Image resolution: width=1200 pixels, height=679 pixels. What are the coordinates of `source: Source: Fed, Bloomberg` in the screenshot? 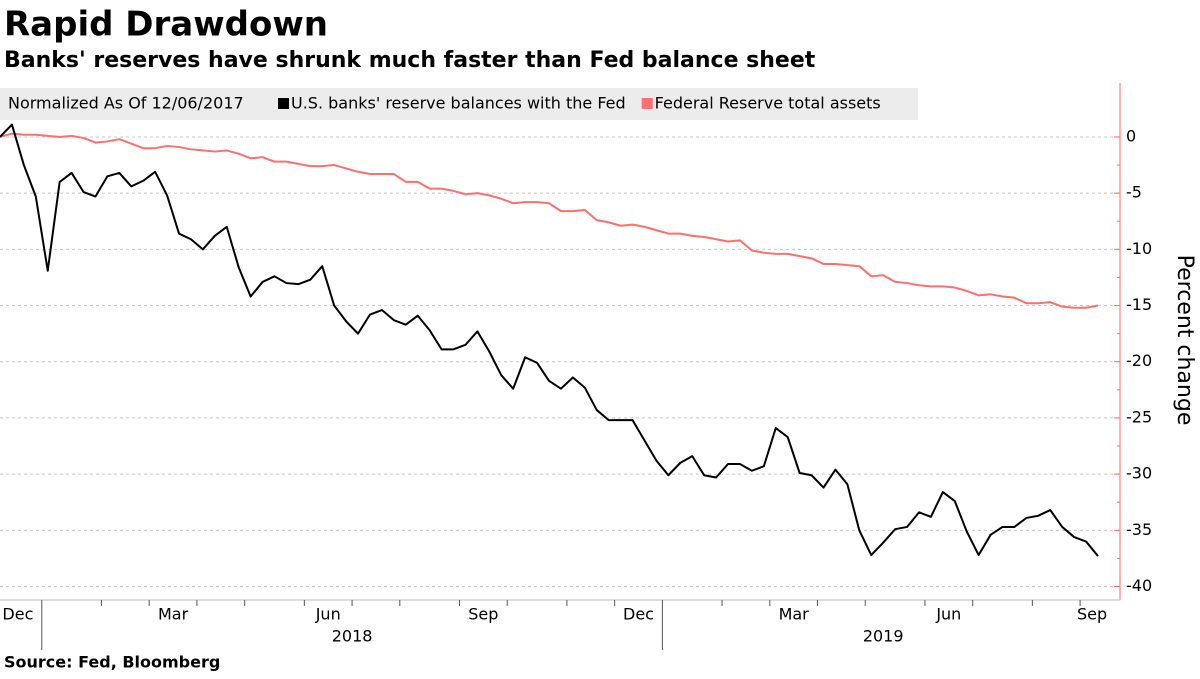 It's located at (112, 662).